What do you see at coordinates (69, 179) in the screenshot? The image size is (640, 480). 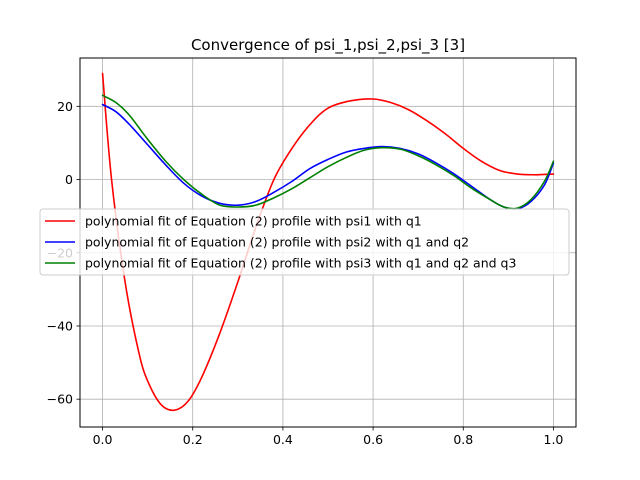 I see `y-tick-label: 0` at bounding box center [69, 179].